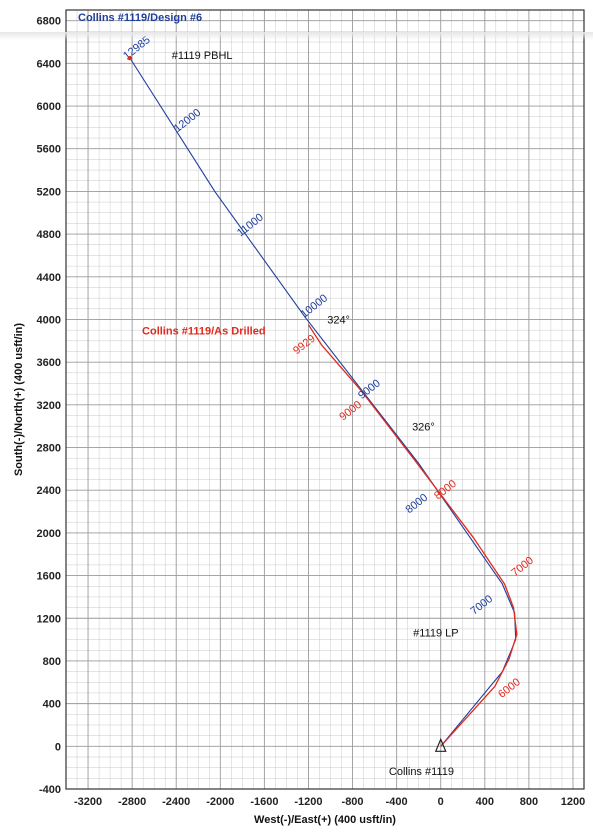 The width and height of the screenshot is (593, 833). Describe the element at coordinates (421, 772) in the screenshot. I see `annotation-label: Collins #1119` at that location.